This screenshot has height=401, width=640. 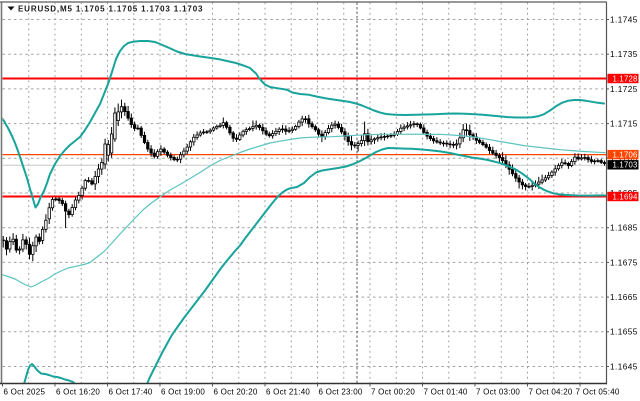 What do you see at coordinates (498, 392) in the screenshot?
I see `svg-text: 7 Oct 03:00` at bounding box center [498, 392].